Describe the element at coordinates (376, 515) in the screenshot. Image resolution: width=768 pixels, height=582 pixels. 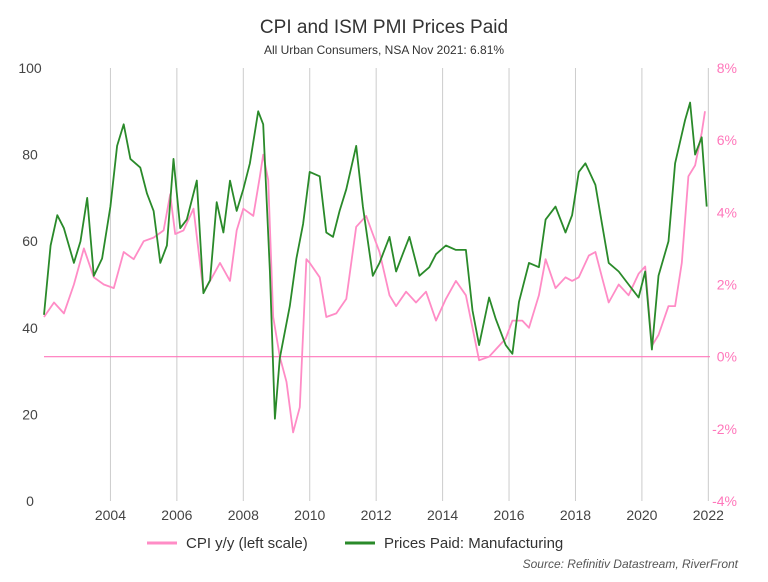
I see `x-tick-label: 2012` at that location.